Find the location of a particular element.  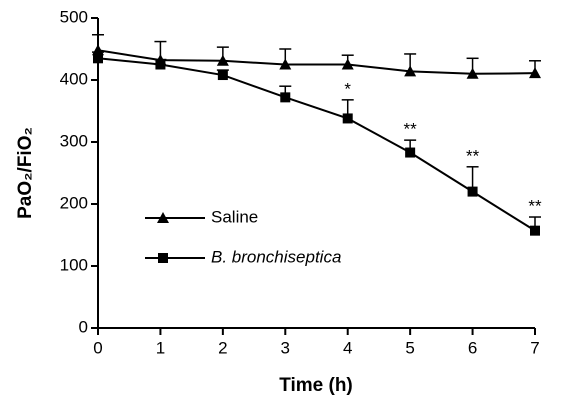

x-tick-label: 4 is located at coordinates (347, 347).